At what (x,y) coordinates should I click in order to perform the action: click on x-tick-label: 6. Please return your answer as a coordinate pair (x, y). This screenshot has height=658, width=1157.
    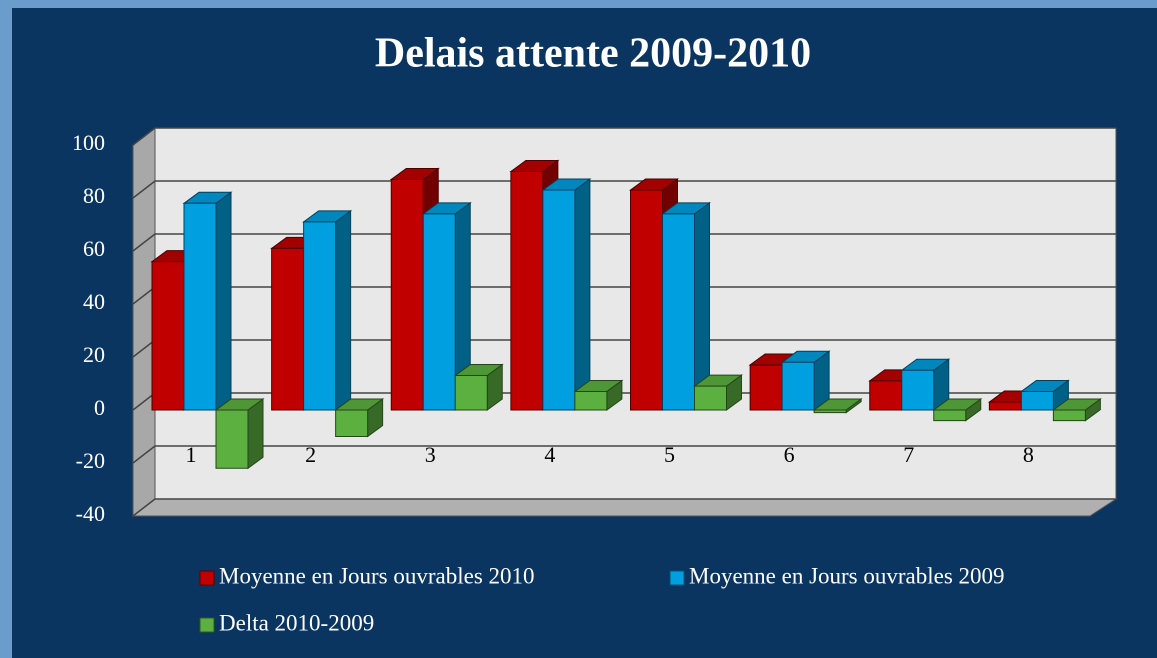
    Looking at the image, I should click on (789, 454).